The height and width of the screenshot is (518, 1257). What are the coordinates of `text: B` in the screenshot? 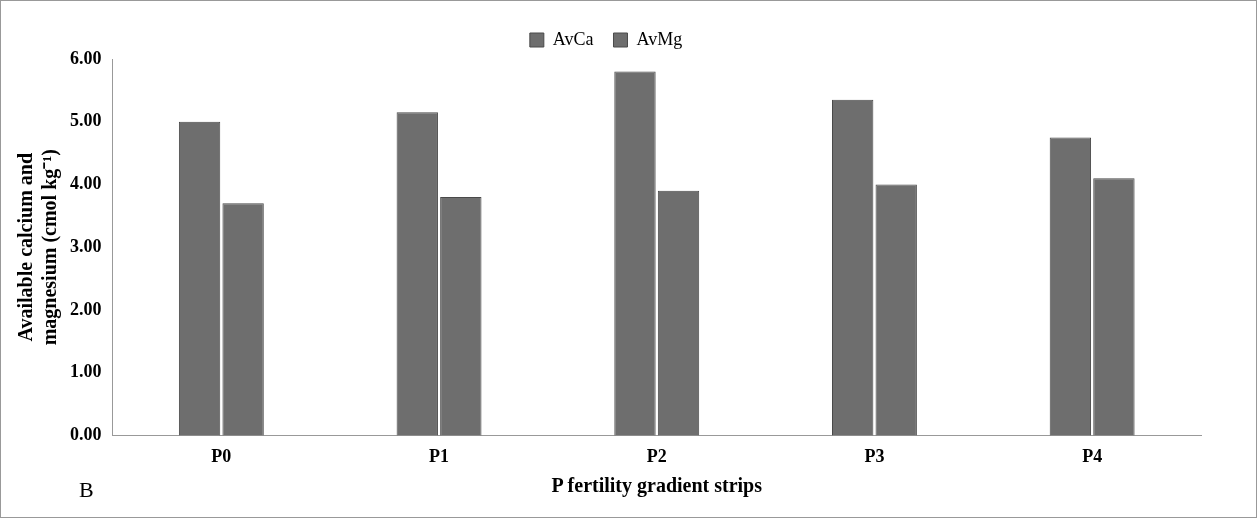 It's located at (86, 490).